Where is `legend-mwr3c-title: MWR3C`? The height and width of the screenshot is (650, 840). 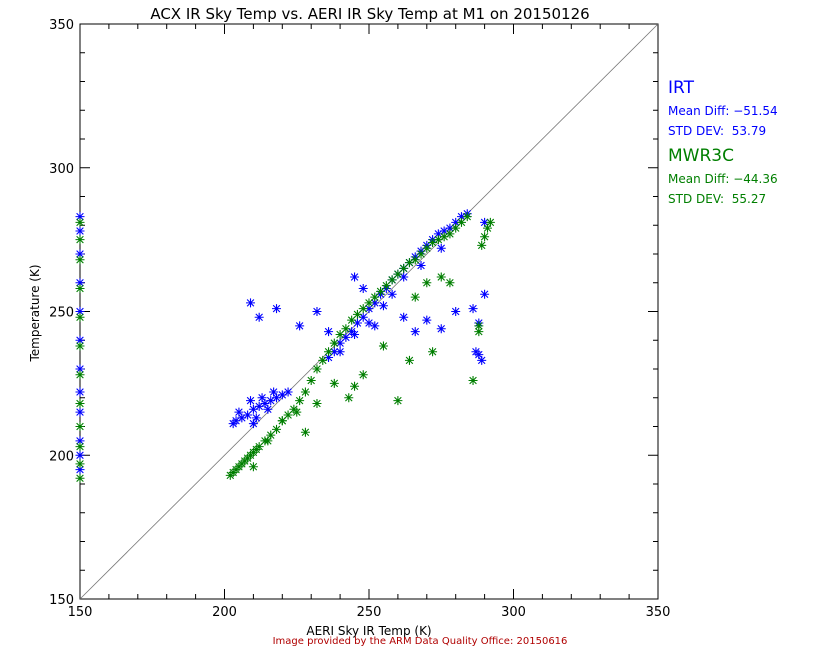 legend-mwr3c-title: MWR3C is located at coordinates (701, 156).